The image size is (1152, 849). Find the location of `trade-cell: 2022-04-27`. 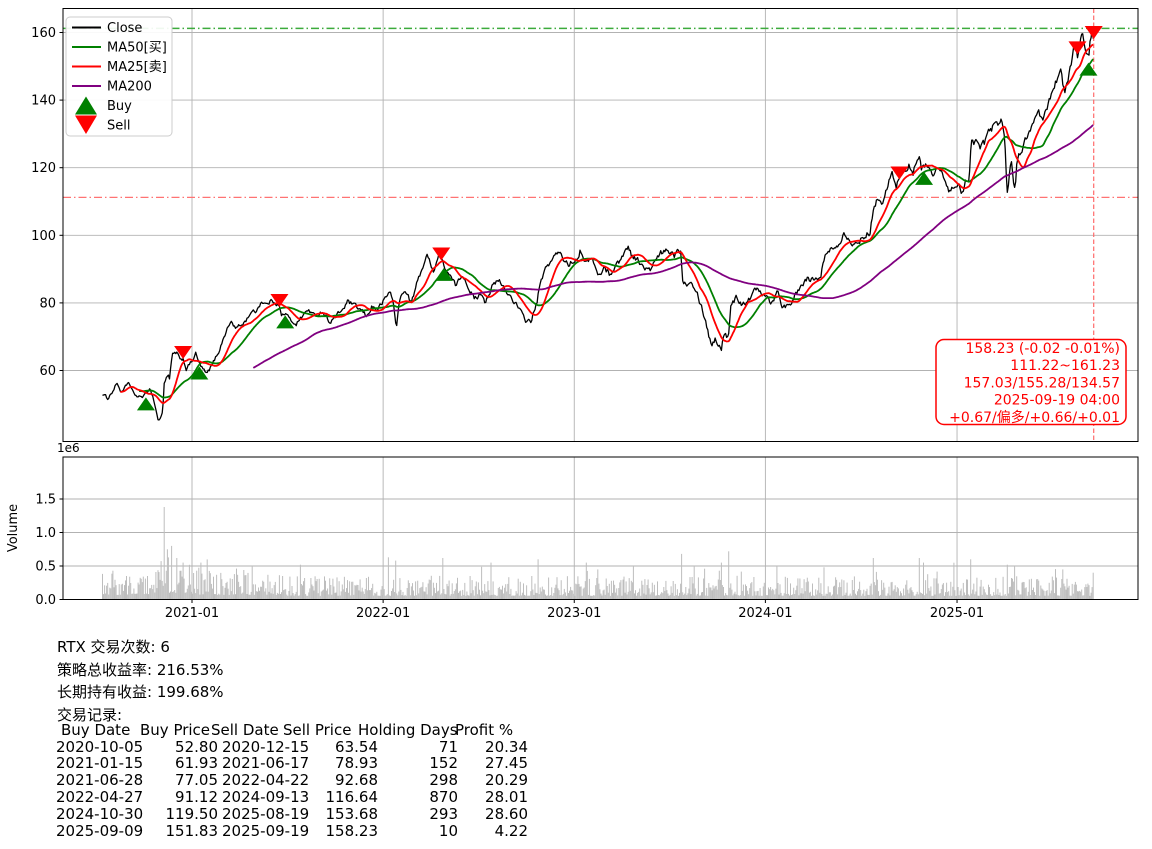

trade-cell: 2022-04-27 is located at coordinates (100, 797).